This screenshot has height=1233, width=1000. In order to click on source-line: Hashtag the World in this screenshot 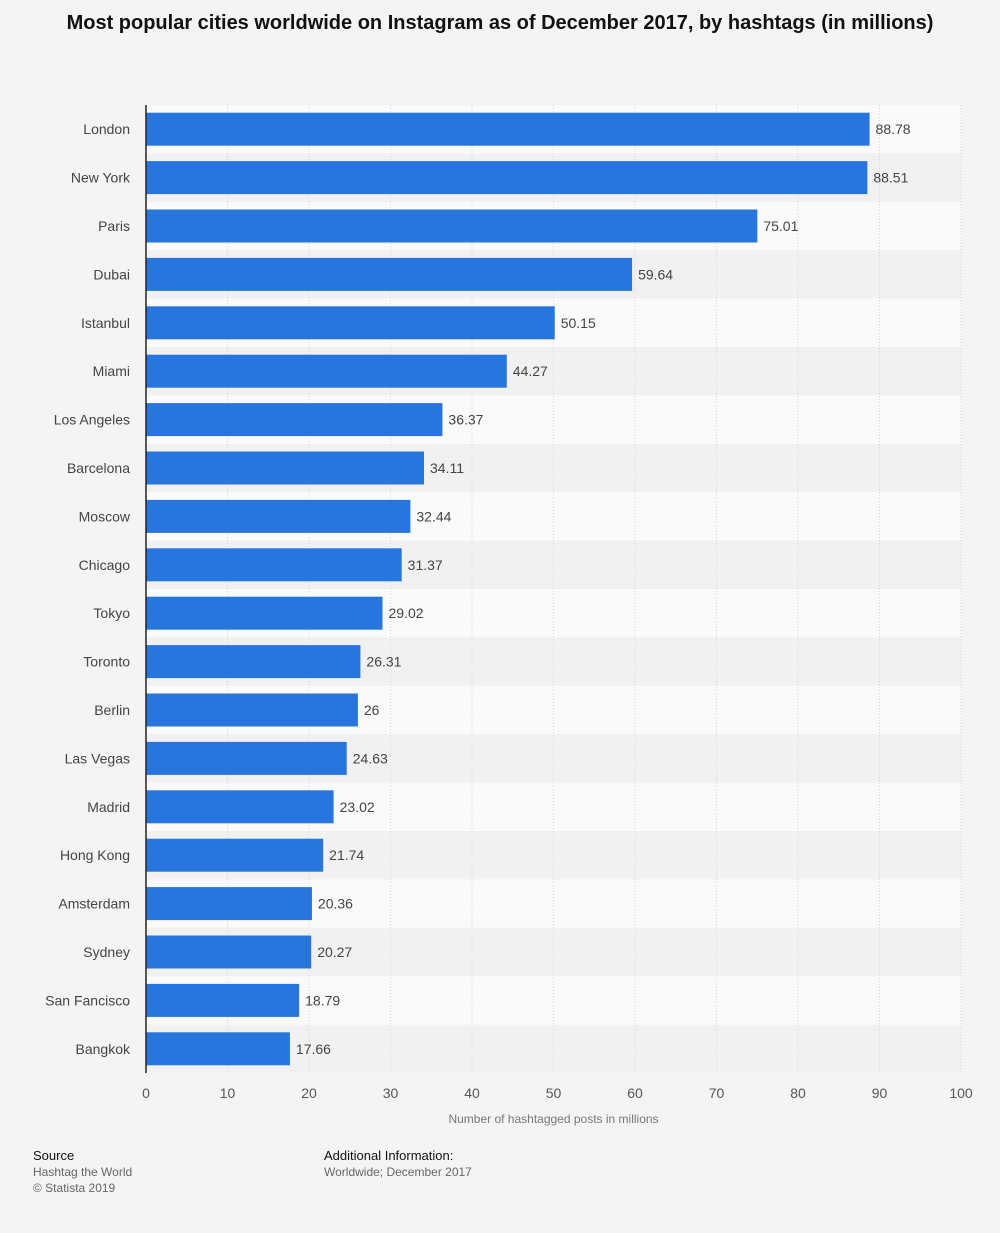, I will do `click(83, 1172)`.